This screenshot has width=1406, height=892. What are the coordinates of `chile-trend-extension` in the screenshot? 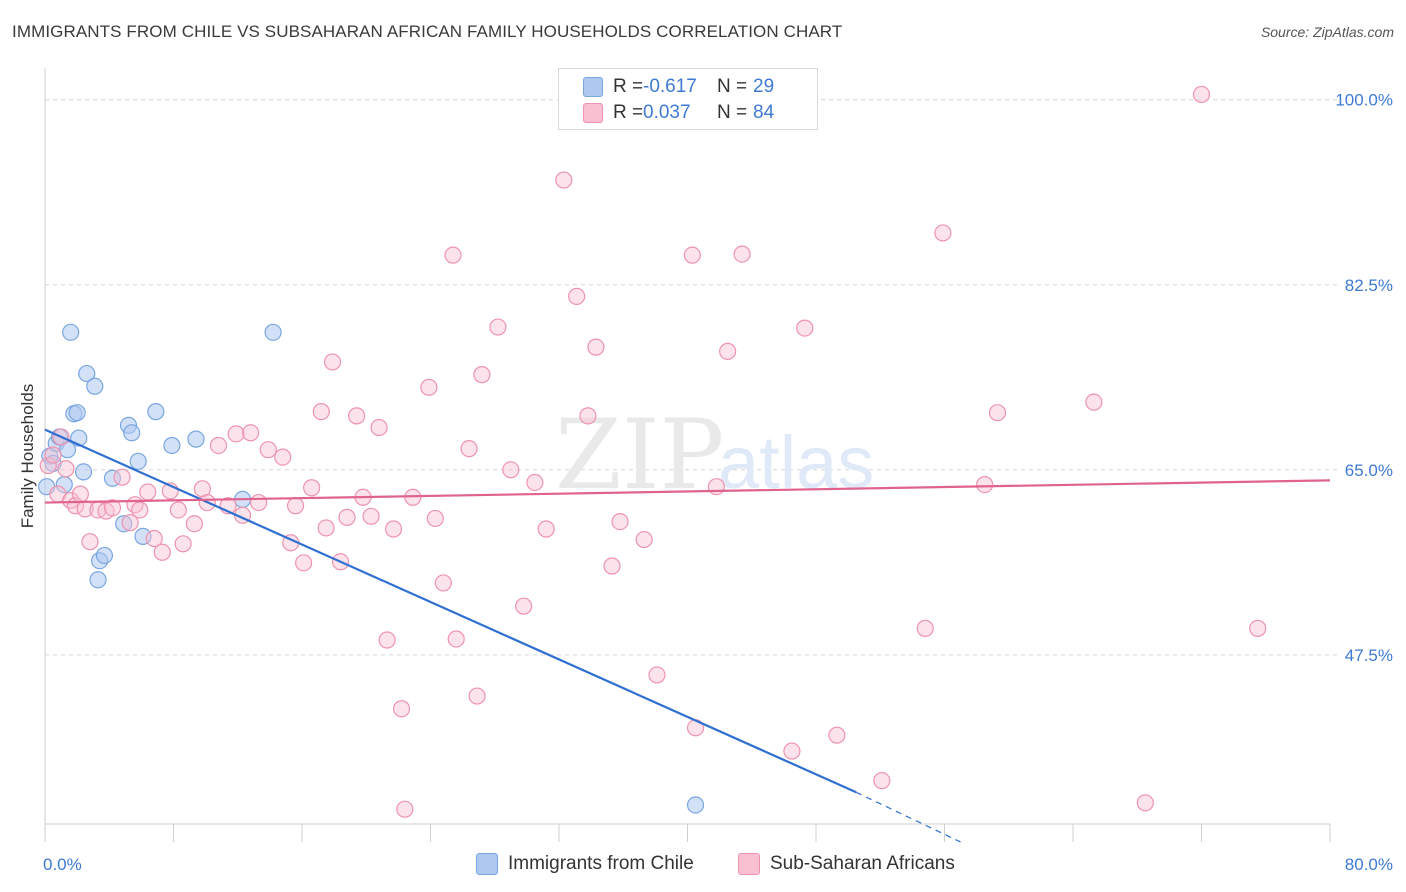 It's located at (908, 817).